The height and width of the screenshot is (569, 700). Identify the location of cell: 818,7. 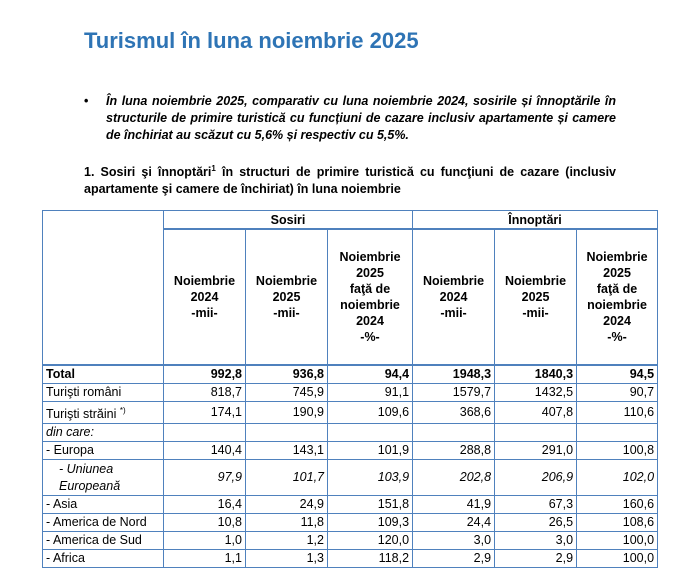
(204, 392).